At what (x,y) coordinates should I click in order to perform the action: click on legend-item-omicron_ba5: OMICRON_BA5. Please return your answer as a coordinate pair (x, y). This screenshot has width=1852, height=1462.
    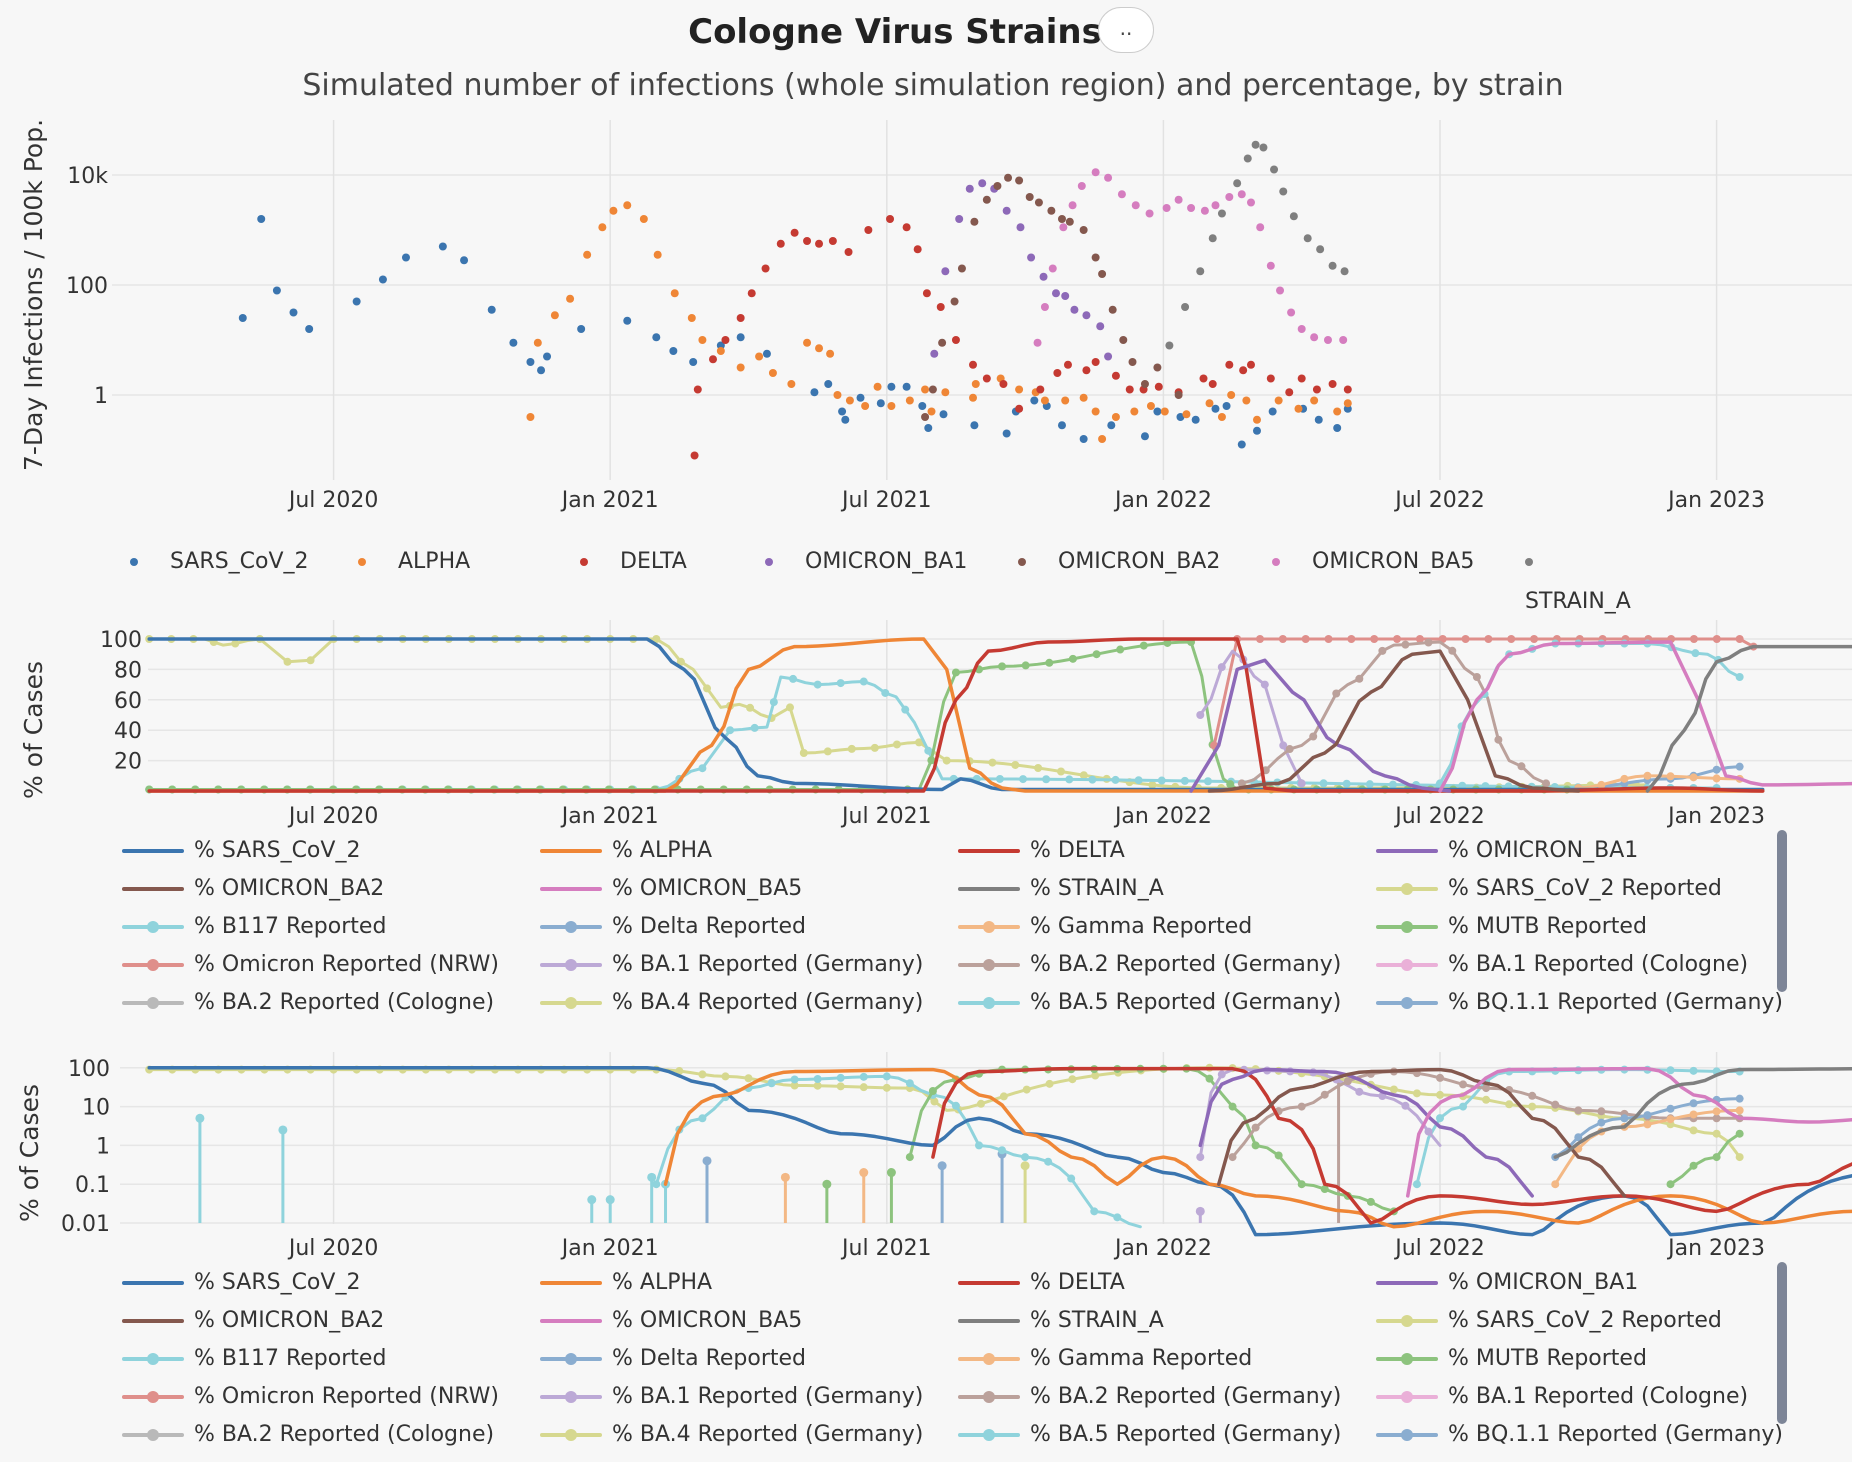
    Looking at the image, I should click on (1373, 562).